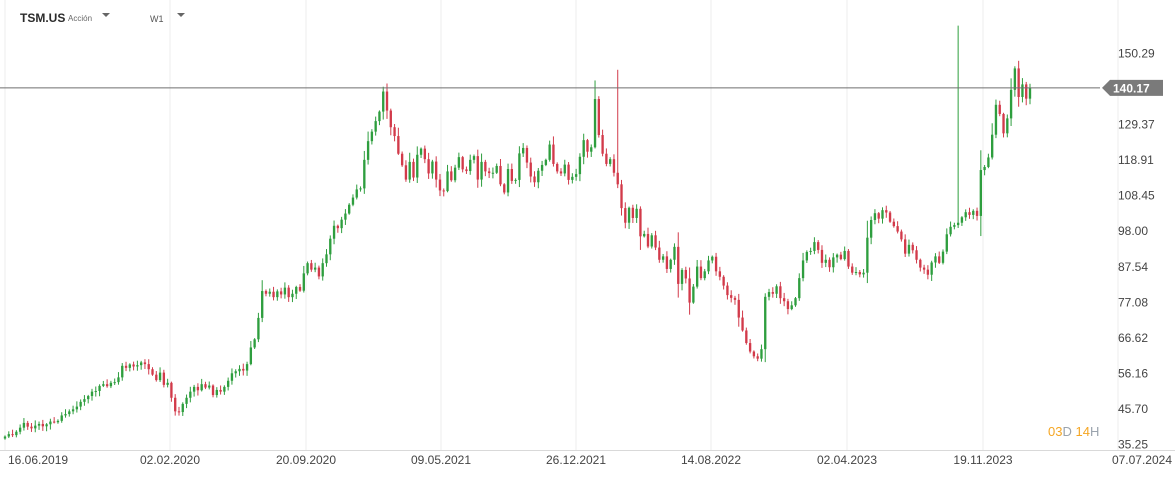 This screenshot has height=481, width=1175. Describe the element at coordinates (576, 460) in the screenshot. I see `x-tick-label: 26.12.2021` at that location.